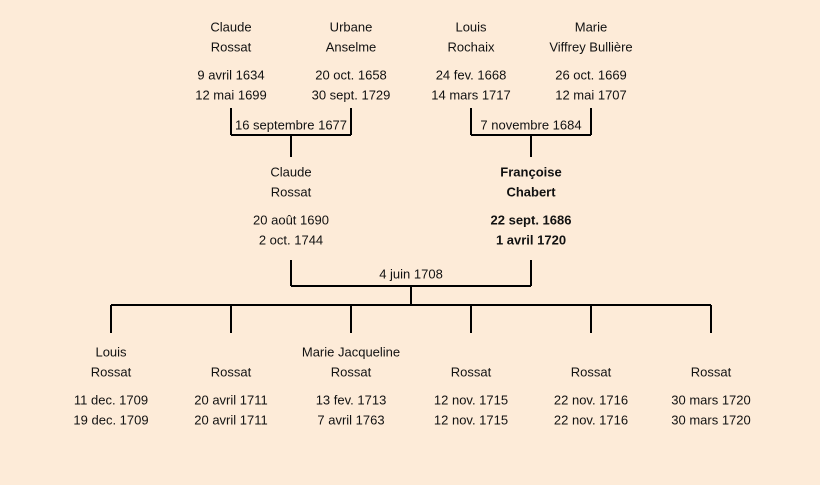 This screenshot has height=485, width=820. I want to click on marriage-date: 4 juin 1708, so click(411, 274).